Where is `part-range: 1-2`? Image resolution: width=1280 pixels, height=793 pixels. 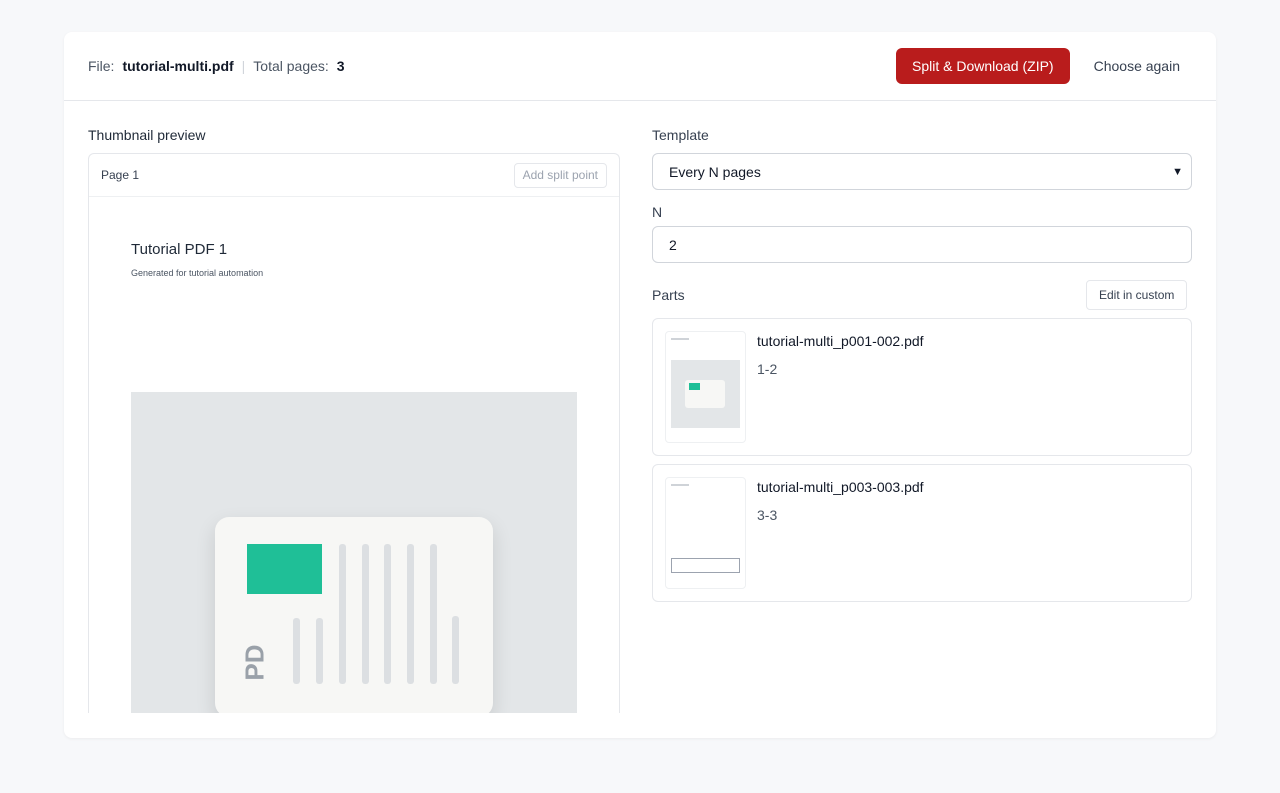 part-range: 1-2 is located at coordinates (767, 369).